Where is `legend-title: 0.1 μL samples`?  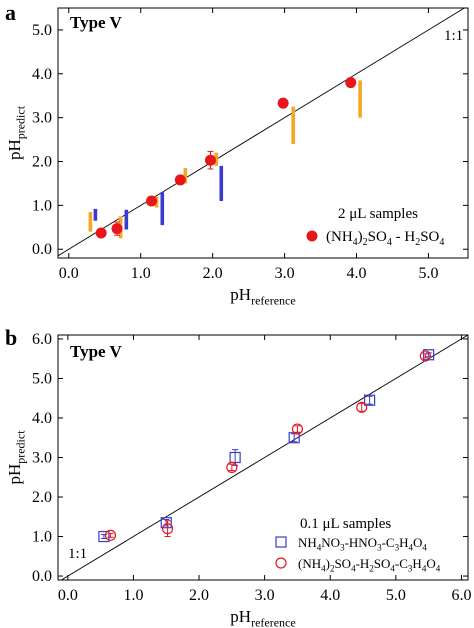
legend-title: 0.1 μL samples is located at coordinates (345, 524).